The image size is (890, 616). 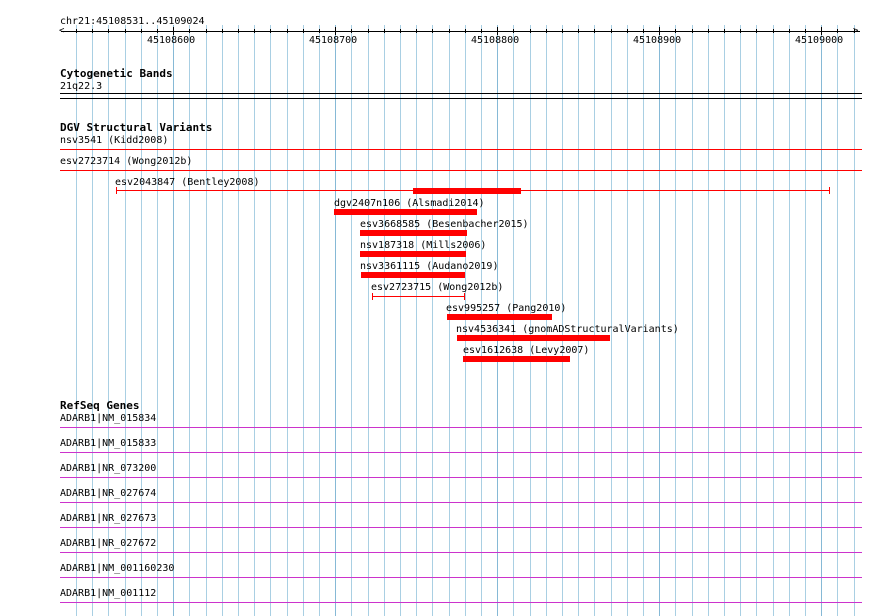 What do you see at coordinates (108, 518) in the screenshot?
I see `transcript-label: ADARB1|NR_027673` at bounding box center [108, 518].